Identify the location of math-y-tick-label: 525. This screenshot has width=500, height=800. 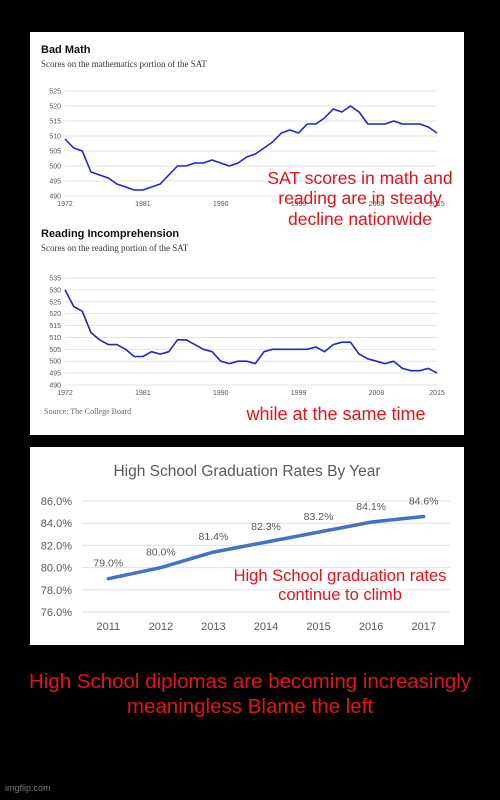
(55, 92).